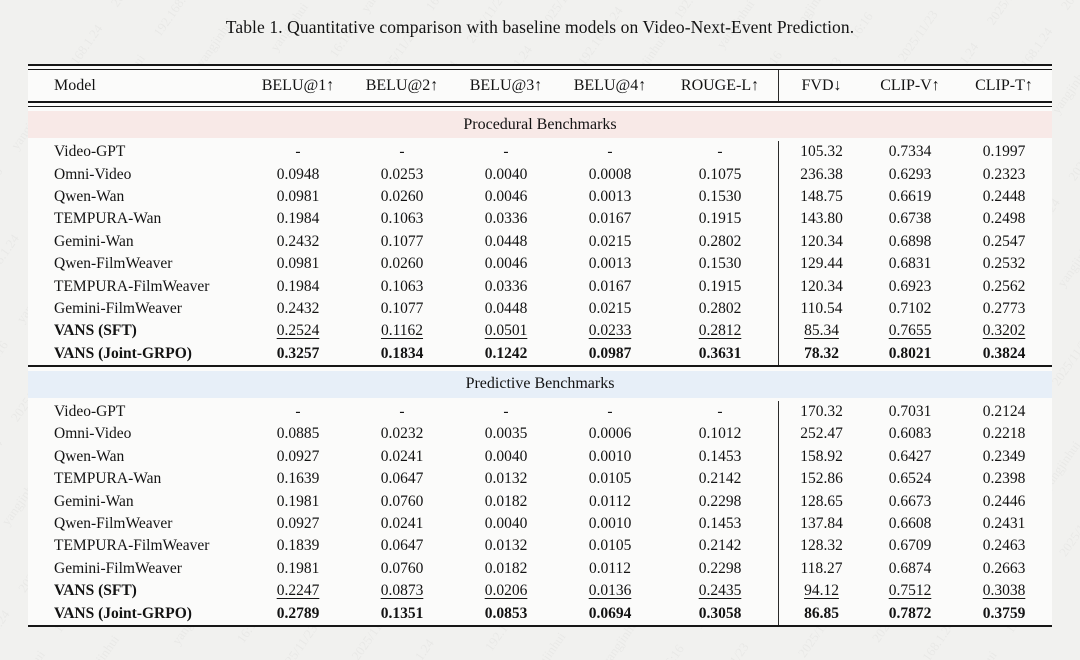 The width and height of the screenshot is (1080, 660). I want to click on model-cell: TEMPURA-Wan, so click(108, 219).